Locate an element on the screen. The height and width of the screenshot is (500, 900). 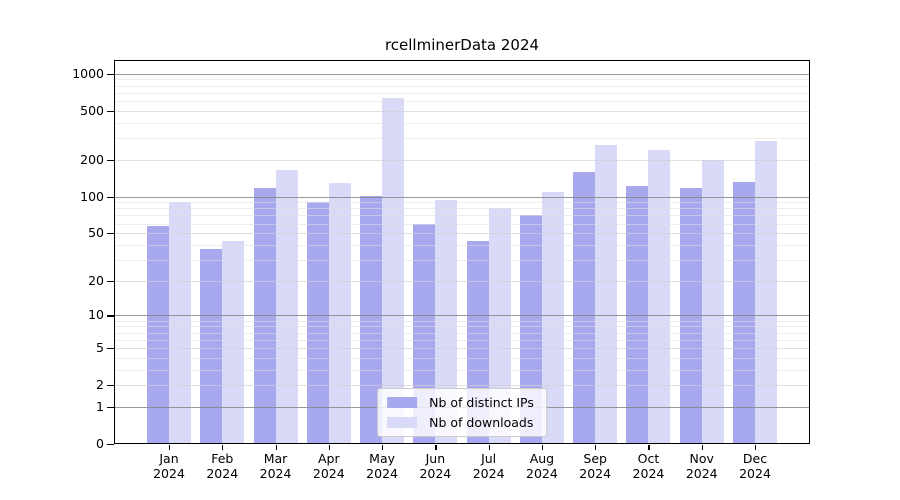
x-tick-label-sep: Sep 2024 is located at coordinates (595, 466).